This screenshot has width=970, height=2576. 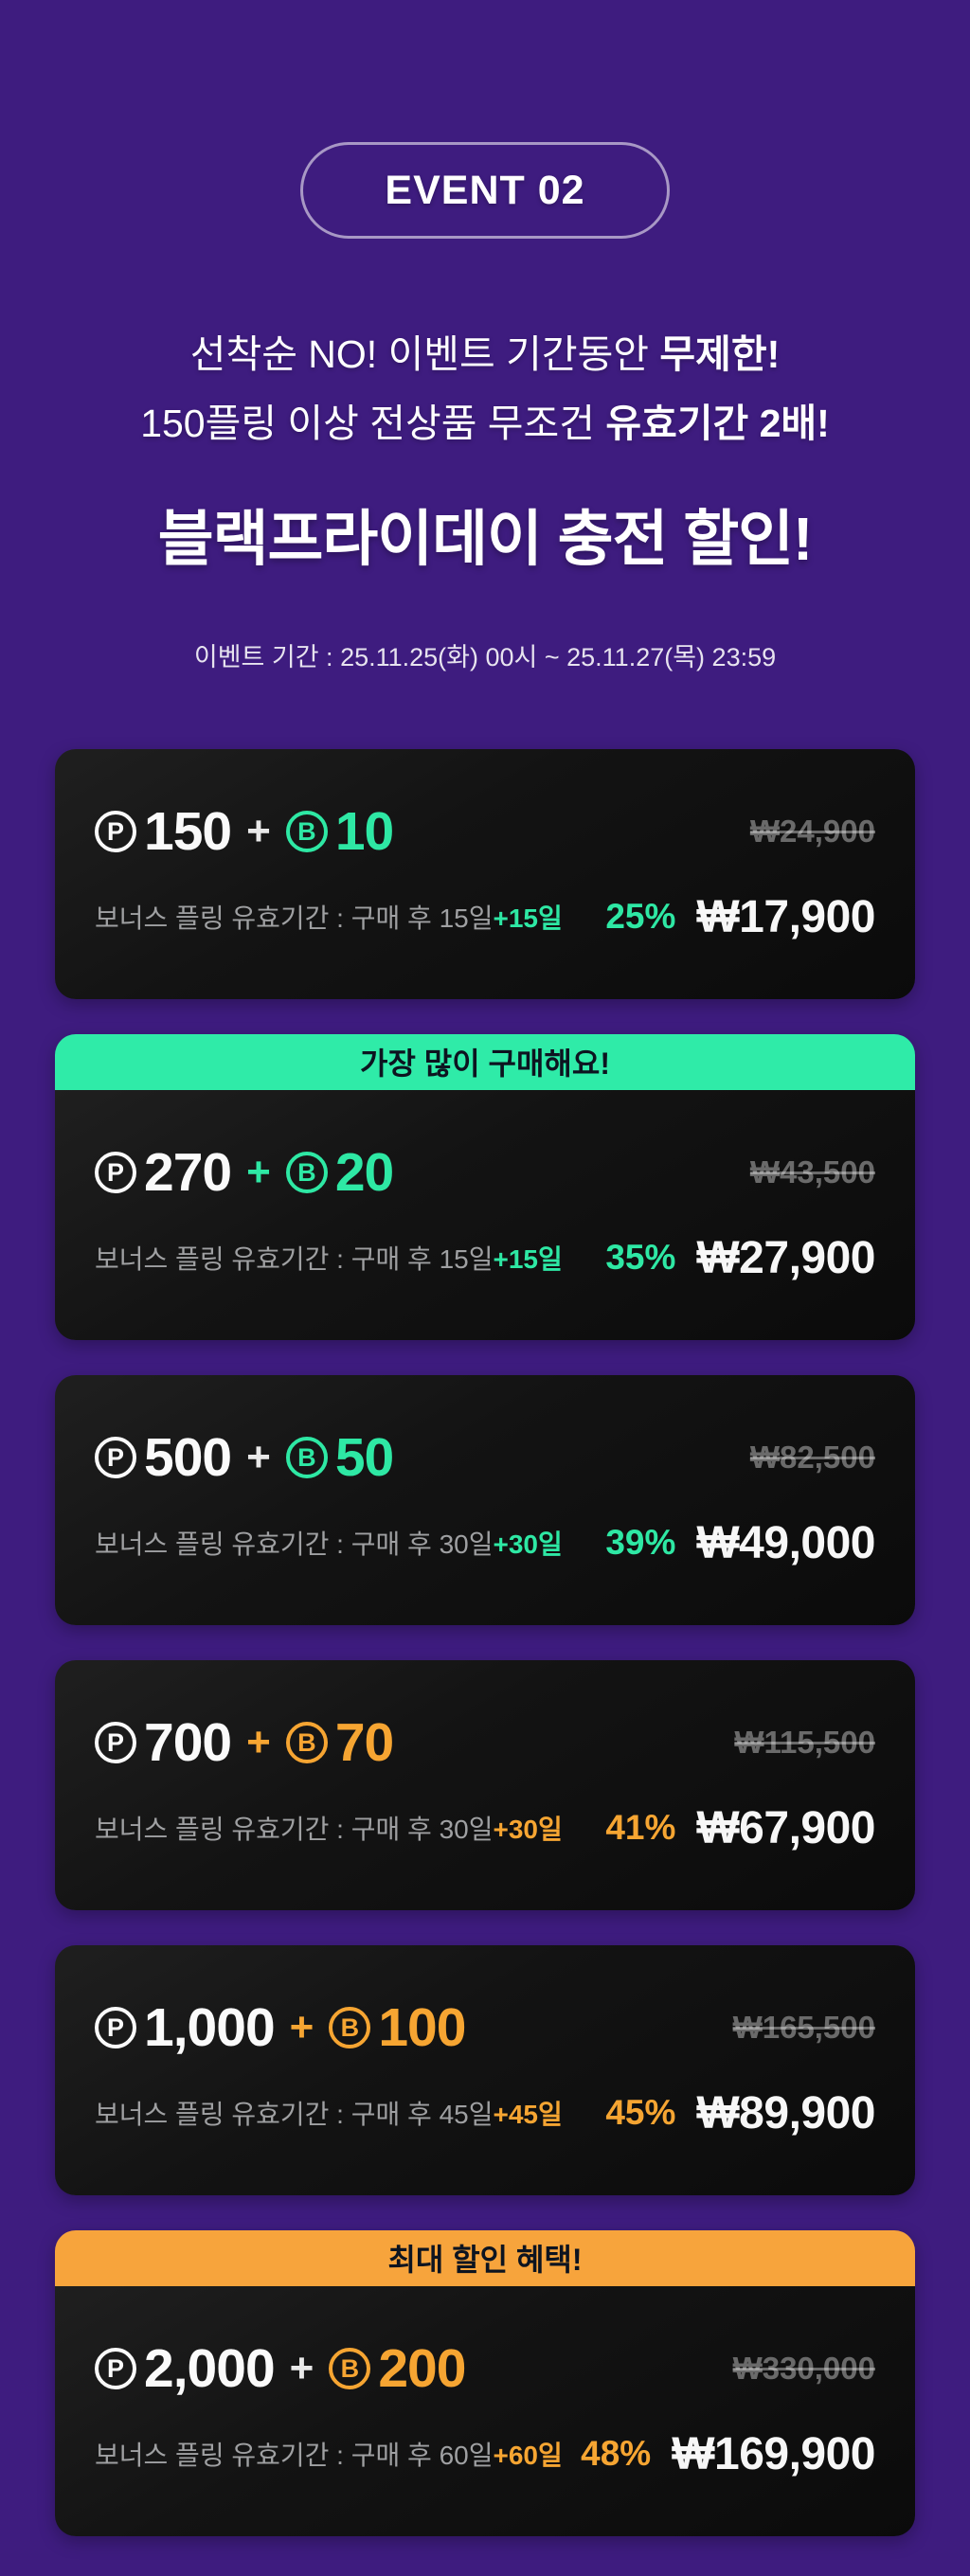 I want to click on validity-bonus: +45일, so click(x=528, y=2115).